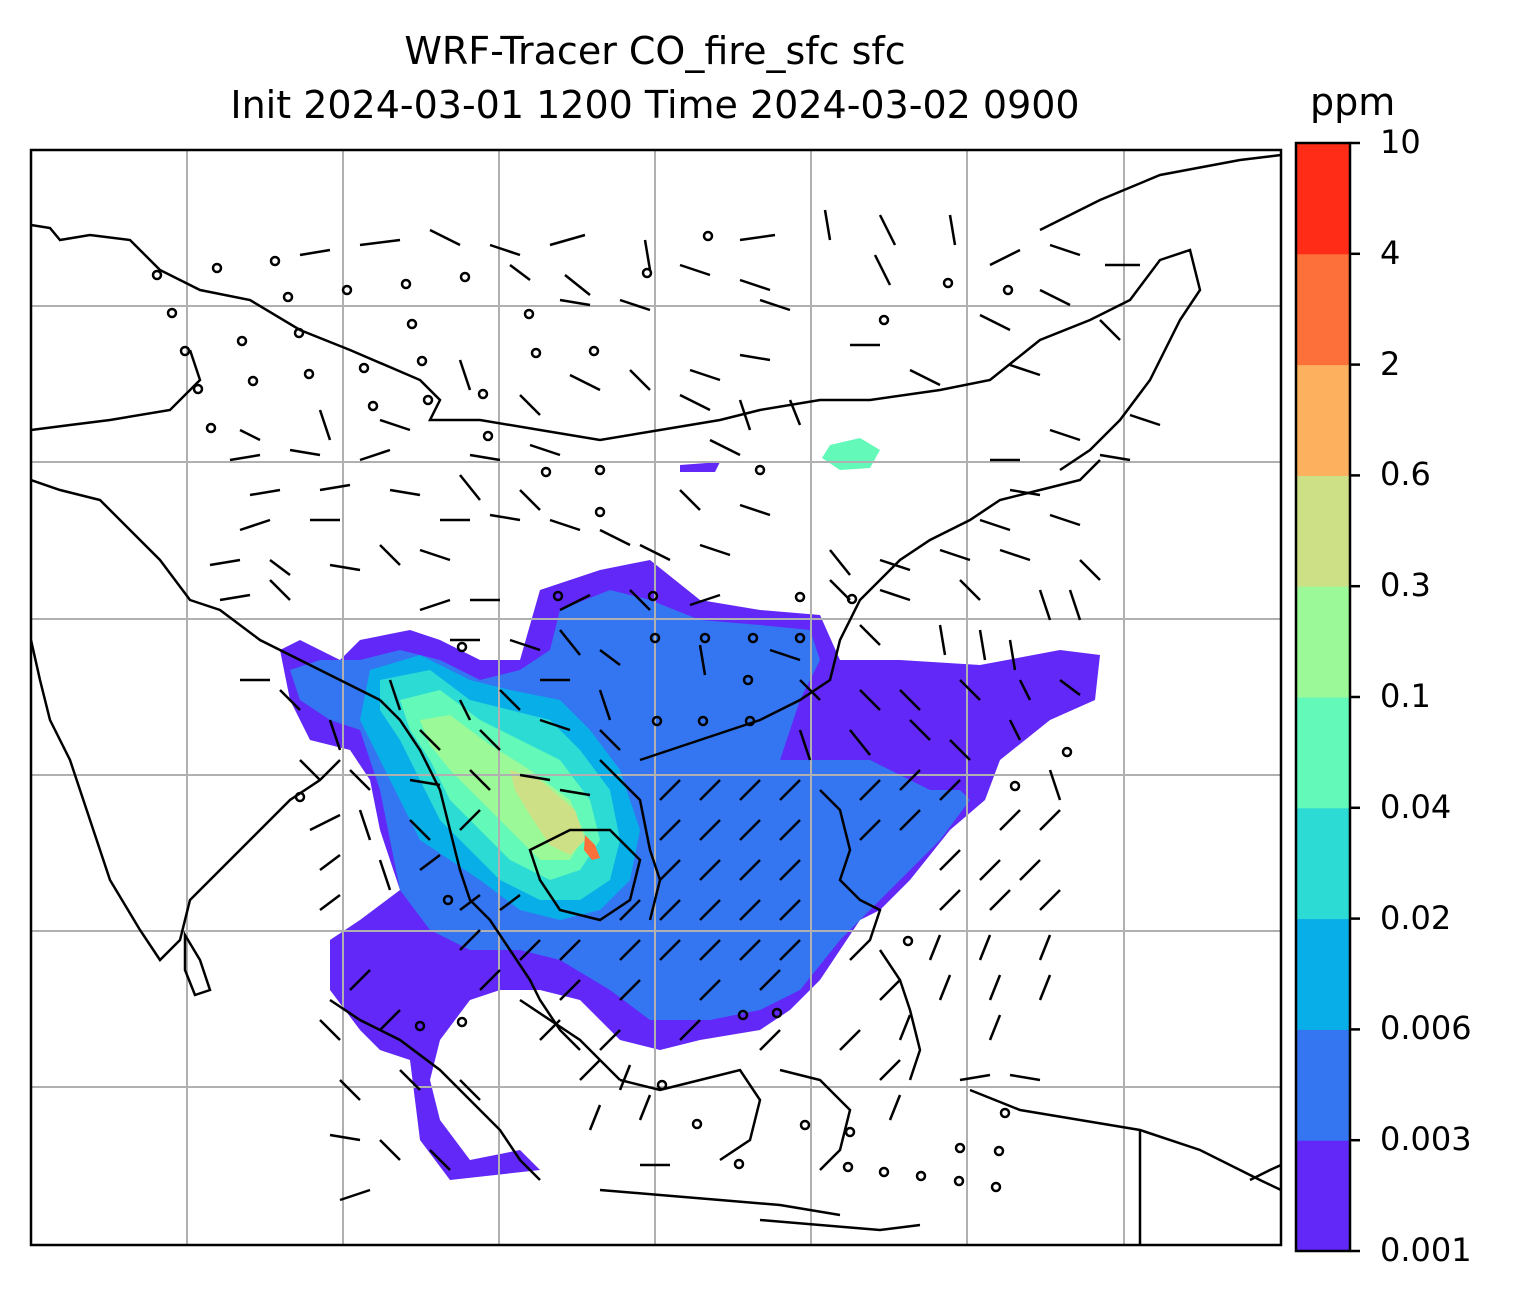 The height and width of the screenshot is (1306, 1528). I want to click on colorbar-tick-label: 0.3, so click(1405, 585).